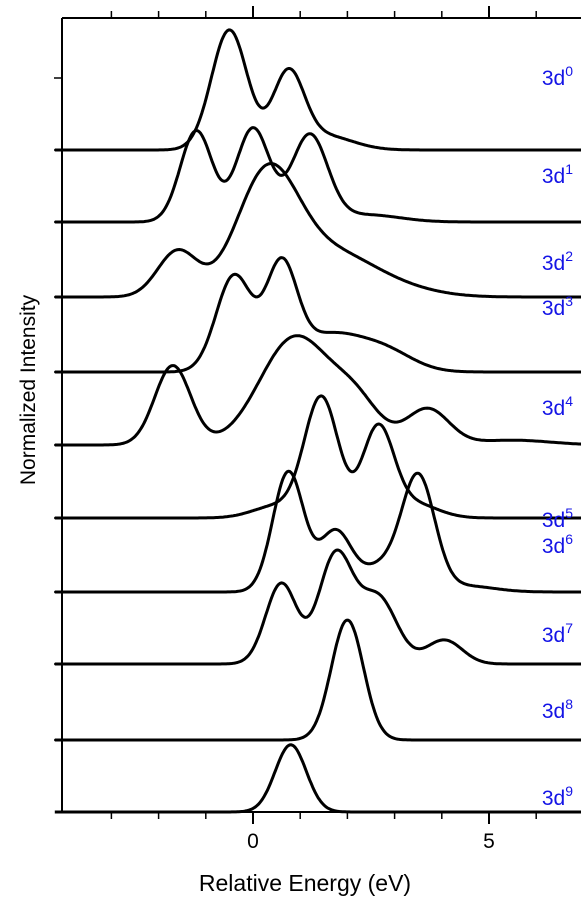  I want to click on series-label-3d6: 3d6, so click(557, 544).